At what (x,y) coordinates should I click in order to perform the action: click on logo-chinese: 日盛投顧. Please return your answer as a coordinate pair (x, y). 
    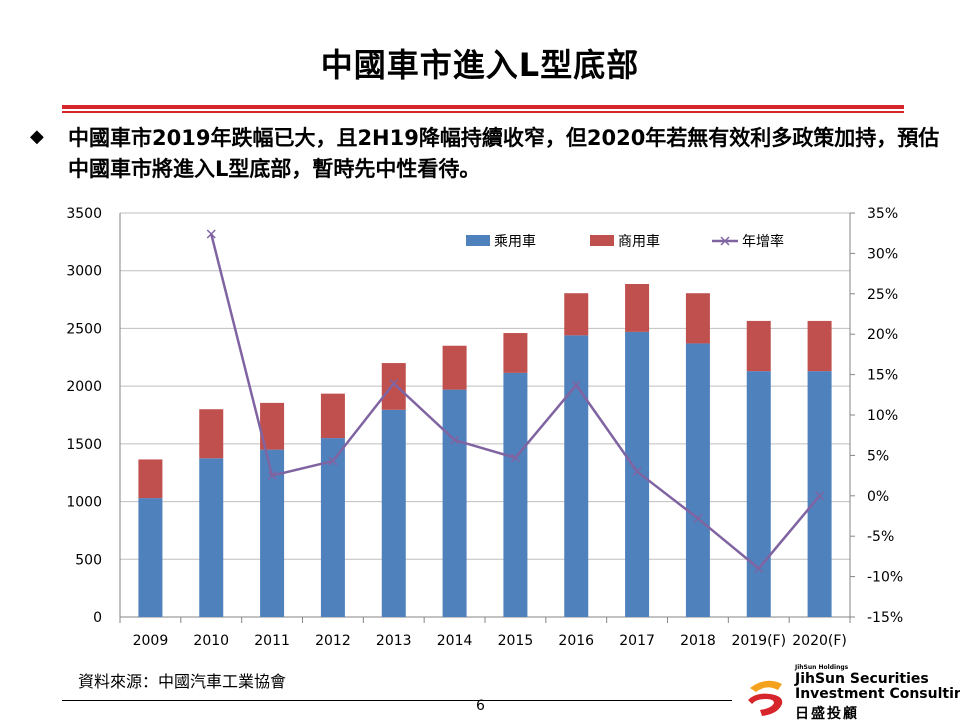
    Looking at the image, I should click on (827, 714).